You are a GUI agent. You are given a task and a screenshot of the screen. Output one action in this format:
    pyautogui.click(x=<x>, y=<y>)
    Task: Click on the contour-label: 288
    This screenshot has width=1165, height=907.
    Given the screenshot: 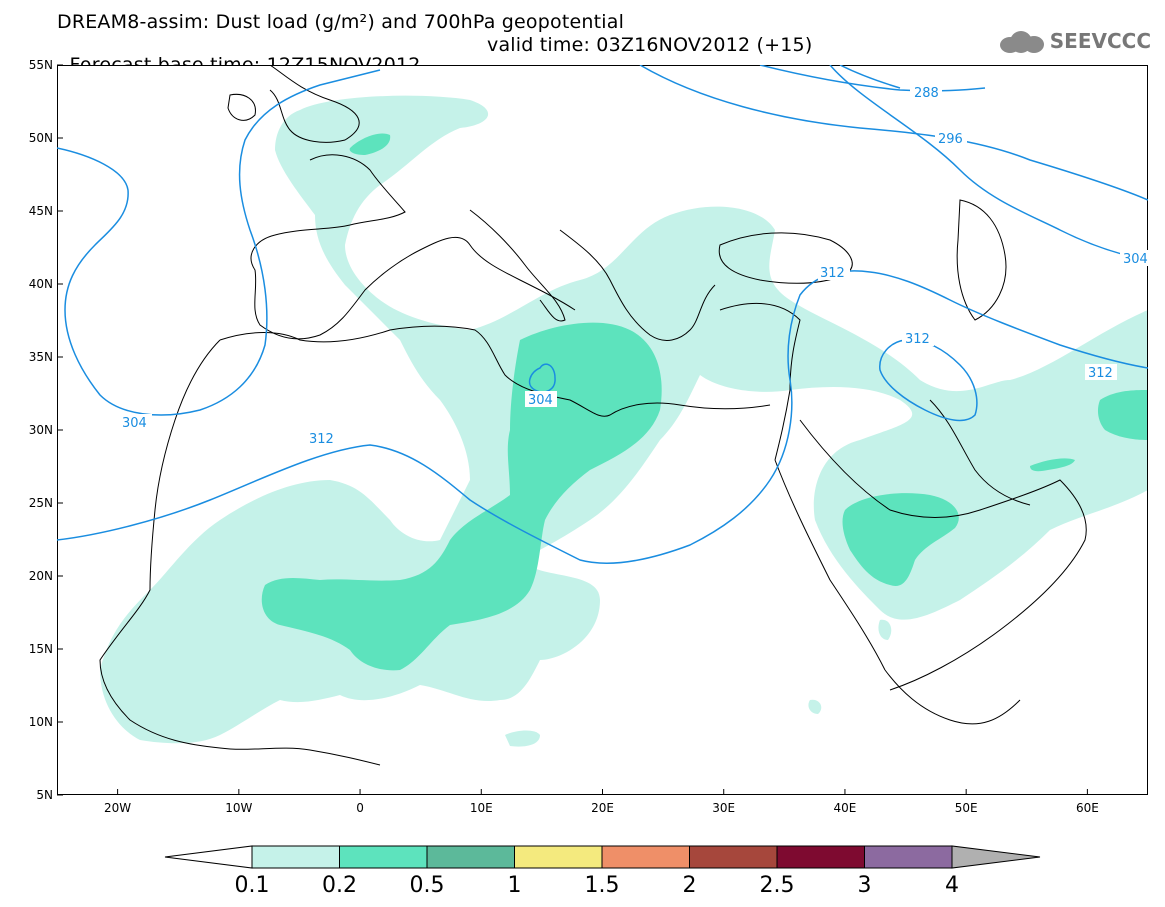 What is the action you would take?
    pyautogui.click(x=926, y=93)
    